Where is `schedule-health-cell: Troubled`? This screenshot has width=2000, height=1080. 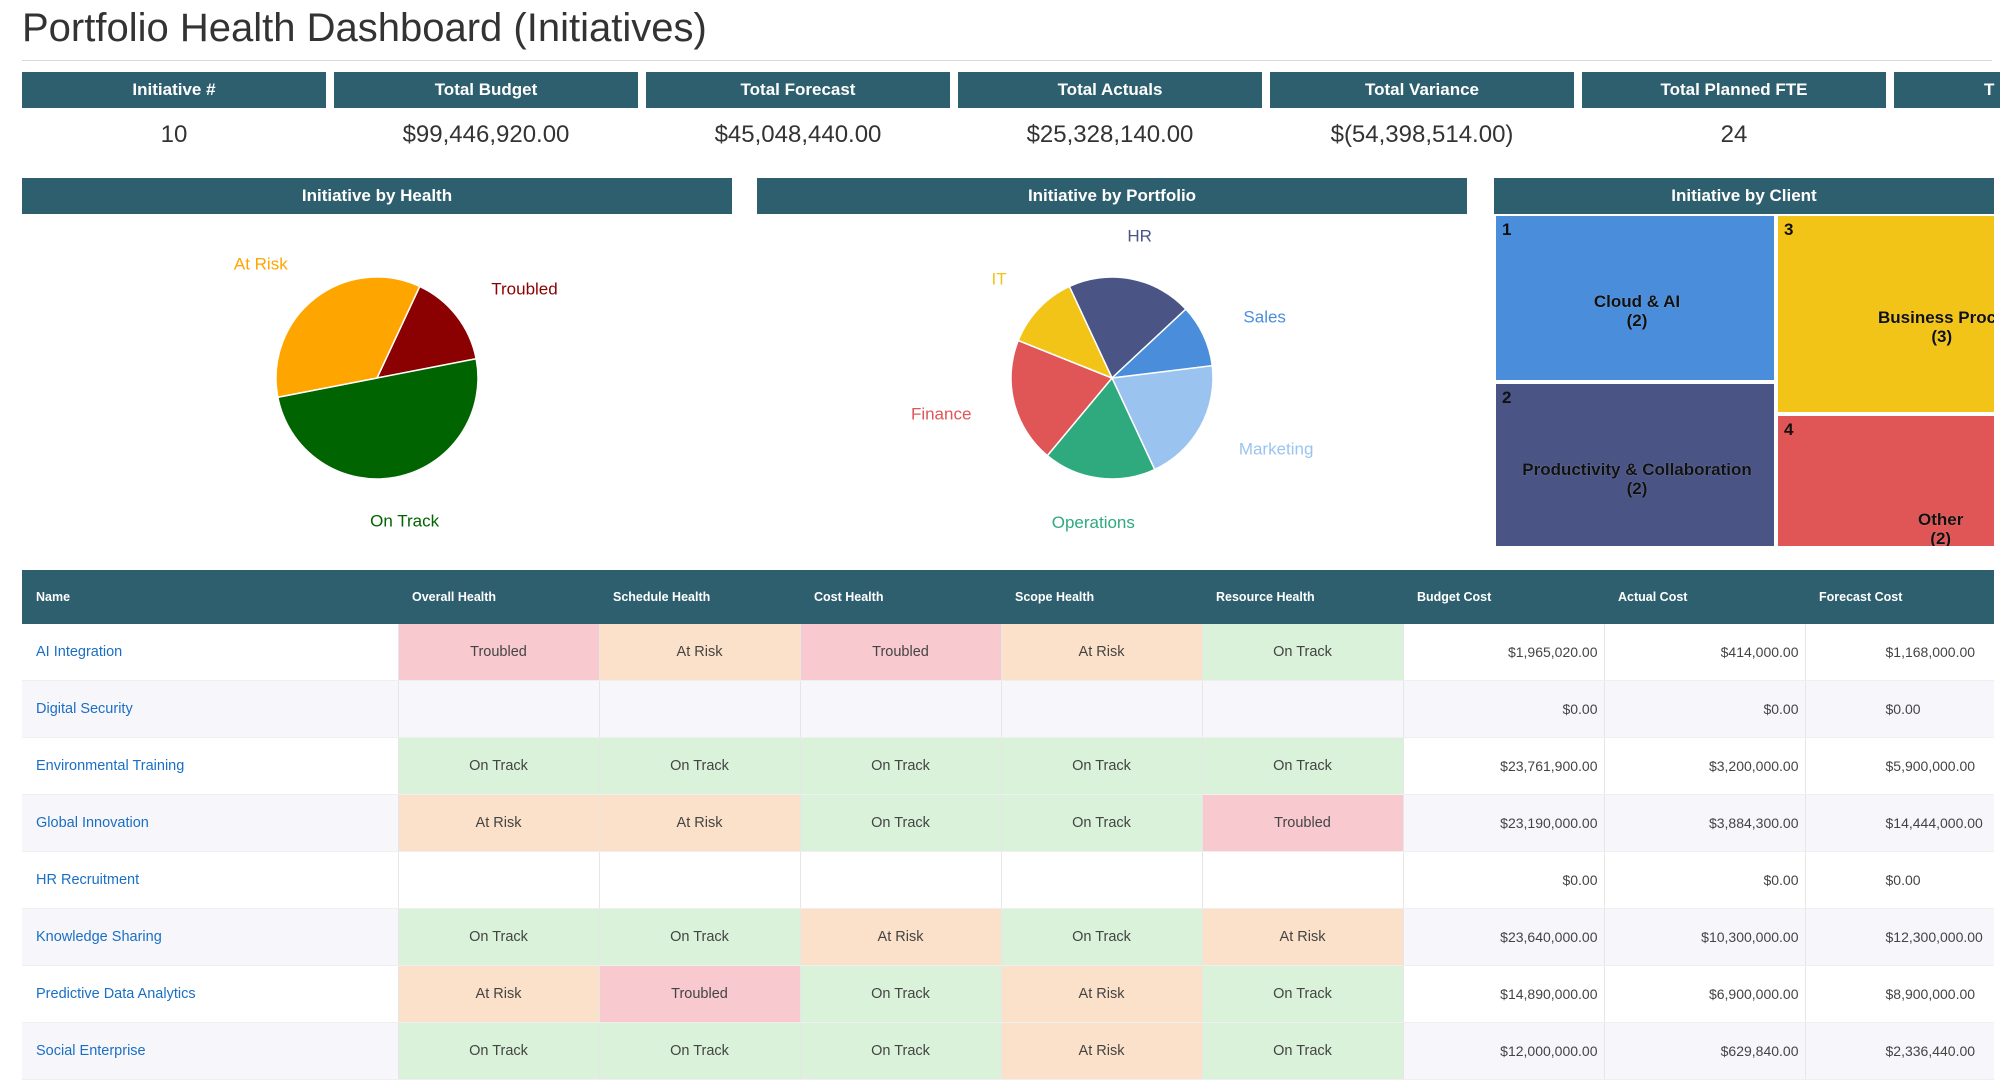
schedule-health-cell: Troubled is located at coordinates (700, 994).